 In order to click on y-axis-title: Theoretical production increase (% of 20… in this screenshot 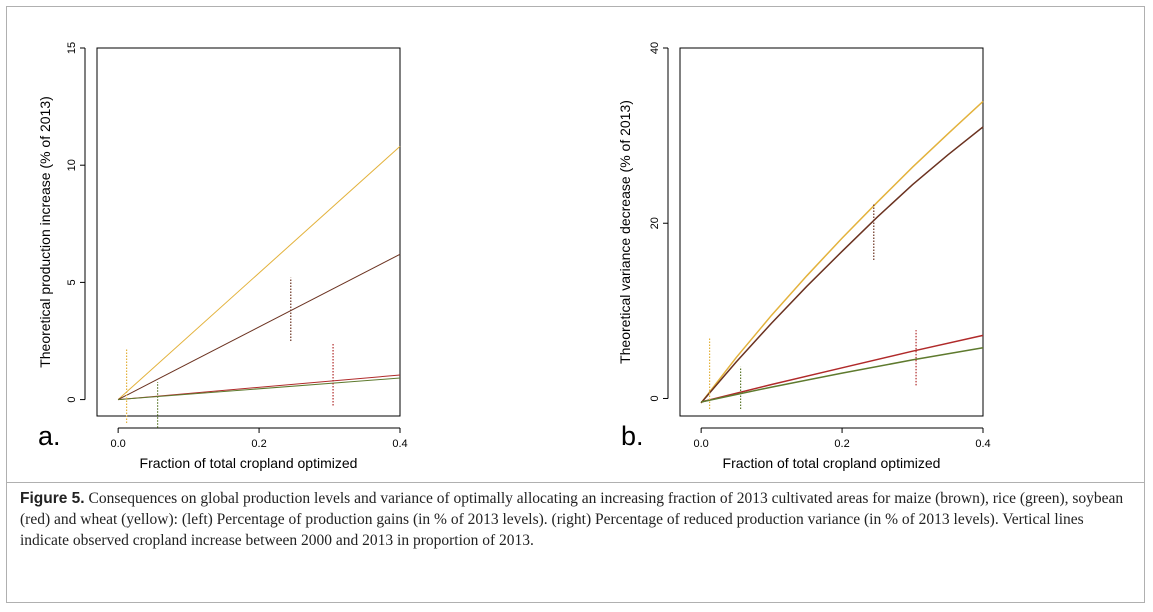, I will do `click(45, 232)`.